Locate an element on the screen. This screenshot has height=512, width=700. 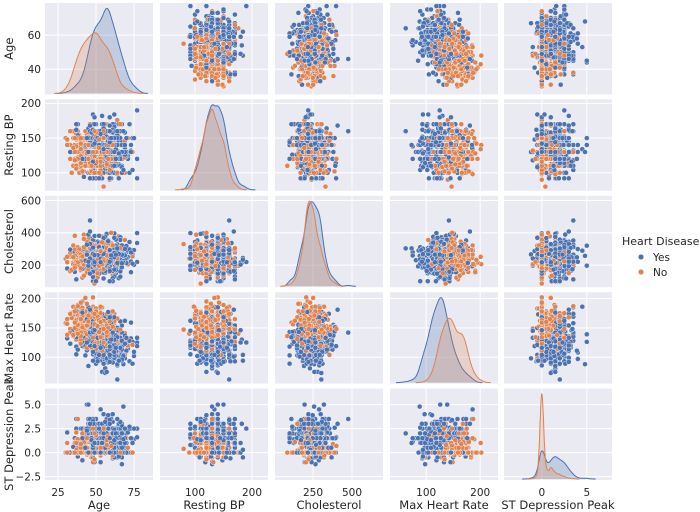
kde-fill-no is located at coordinates (99, 63).